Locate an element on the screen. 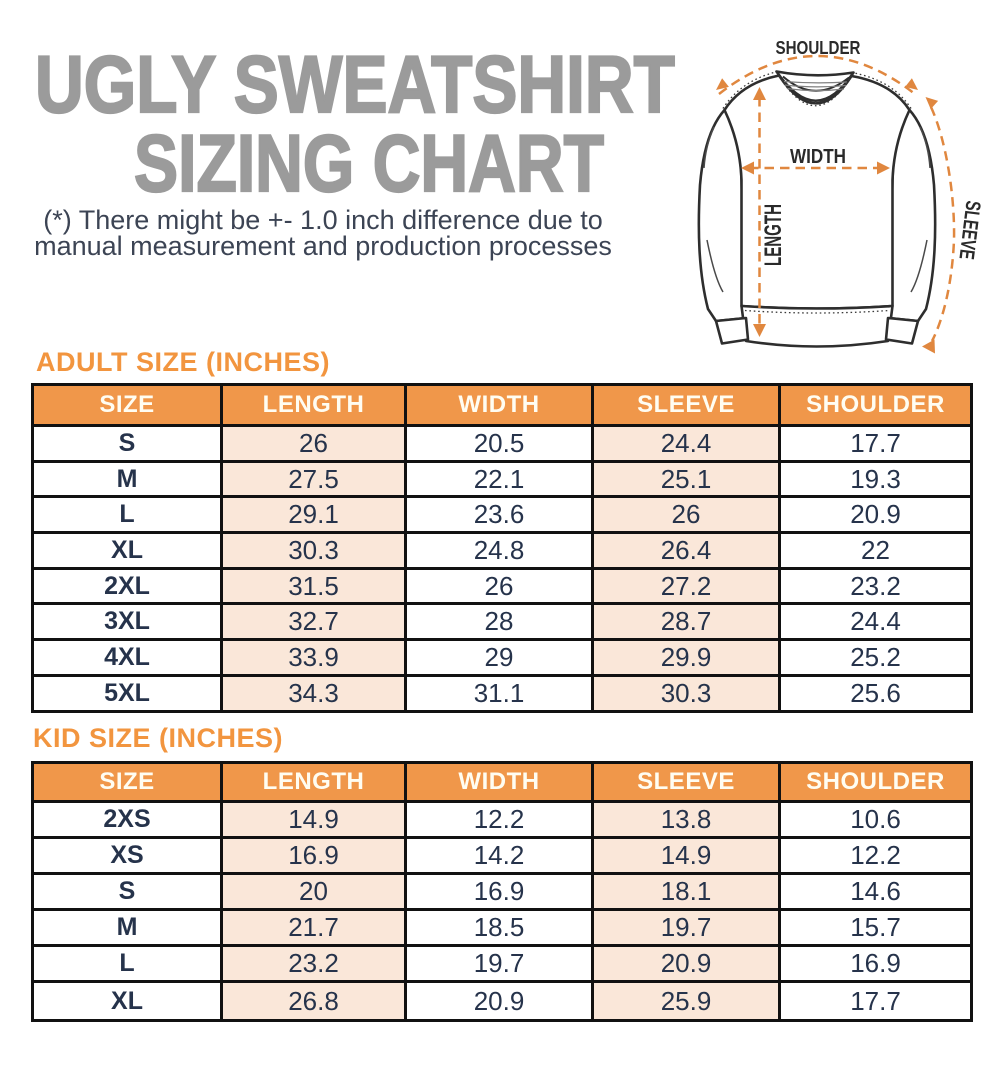 This screenshot has height=1082, width=1000. svg-text: SLEEVE is located at coordinates (969, 229).